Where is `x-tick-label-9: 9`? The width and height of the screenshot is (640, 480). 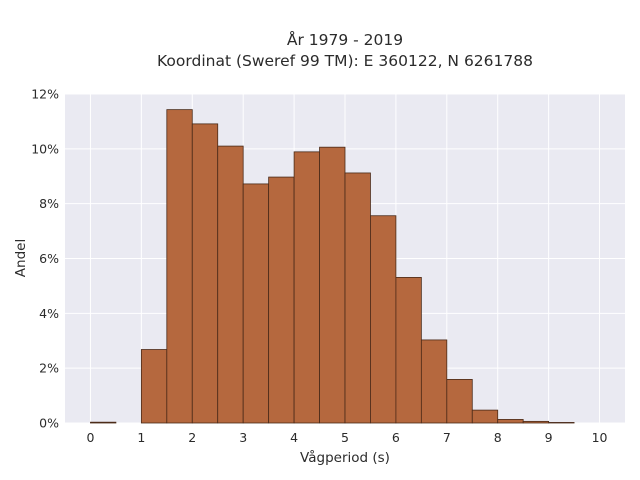 x-tick-label-9: 9 is located at coordinates (549, 437).